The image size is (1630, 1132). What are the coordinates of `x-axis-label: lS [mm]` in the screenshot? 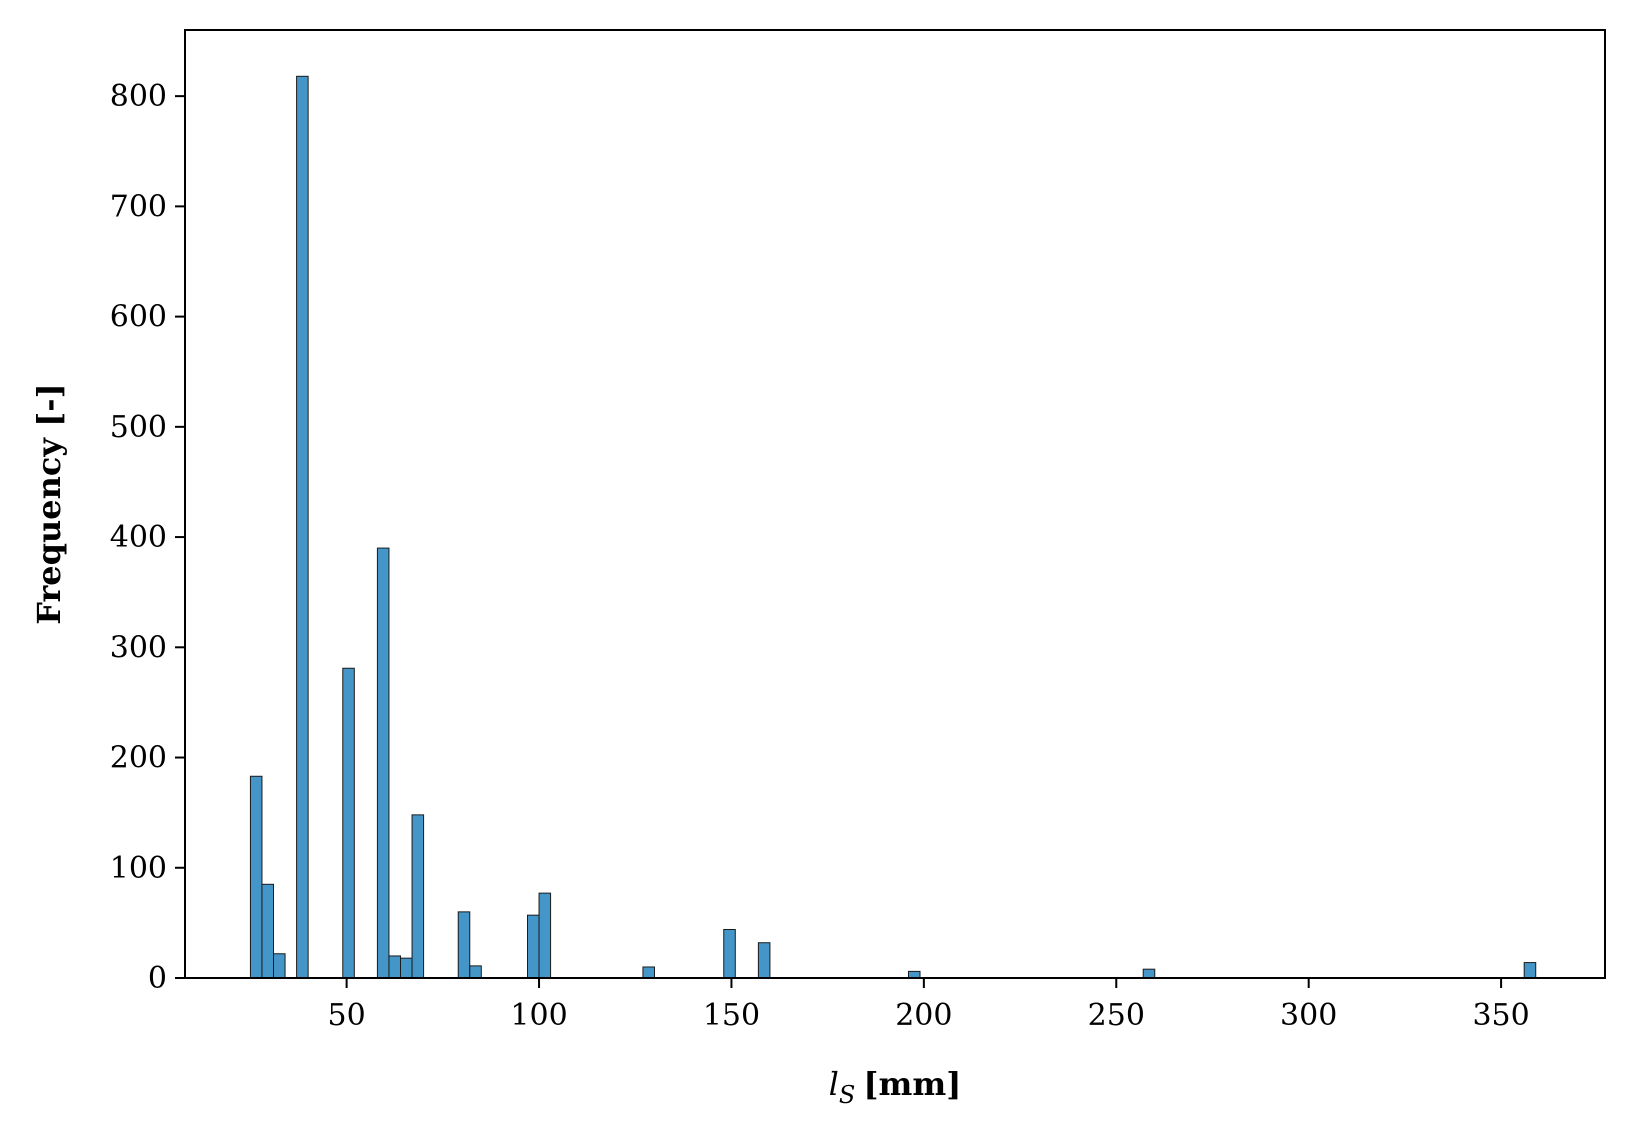 It's located at (895, 1087).